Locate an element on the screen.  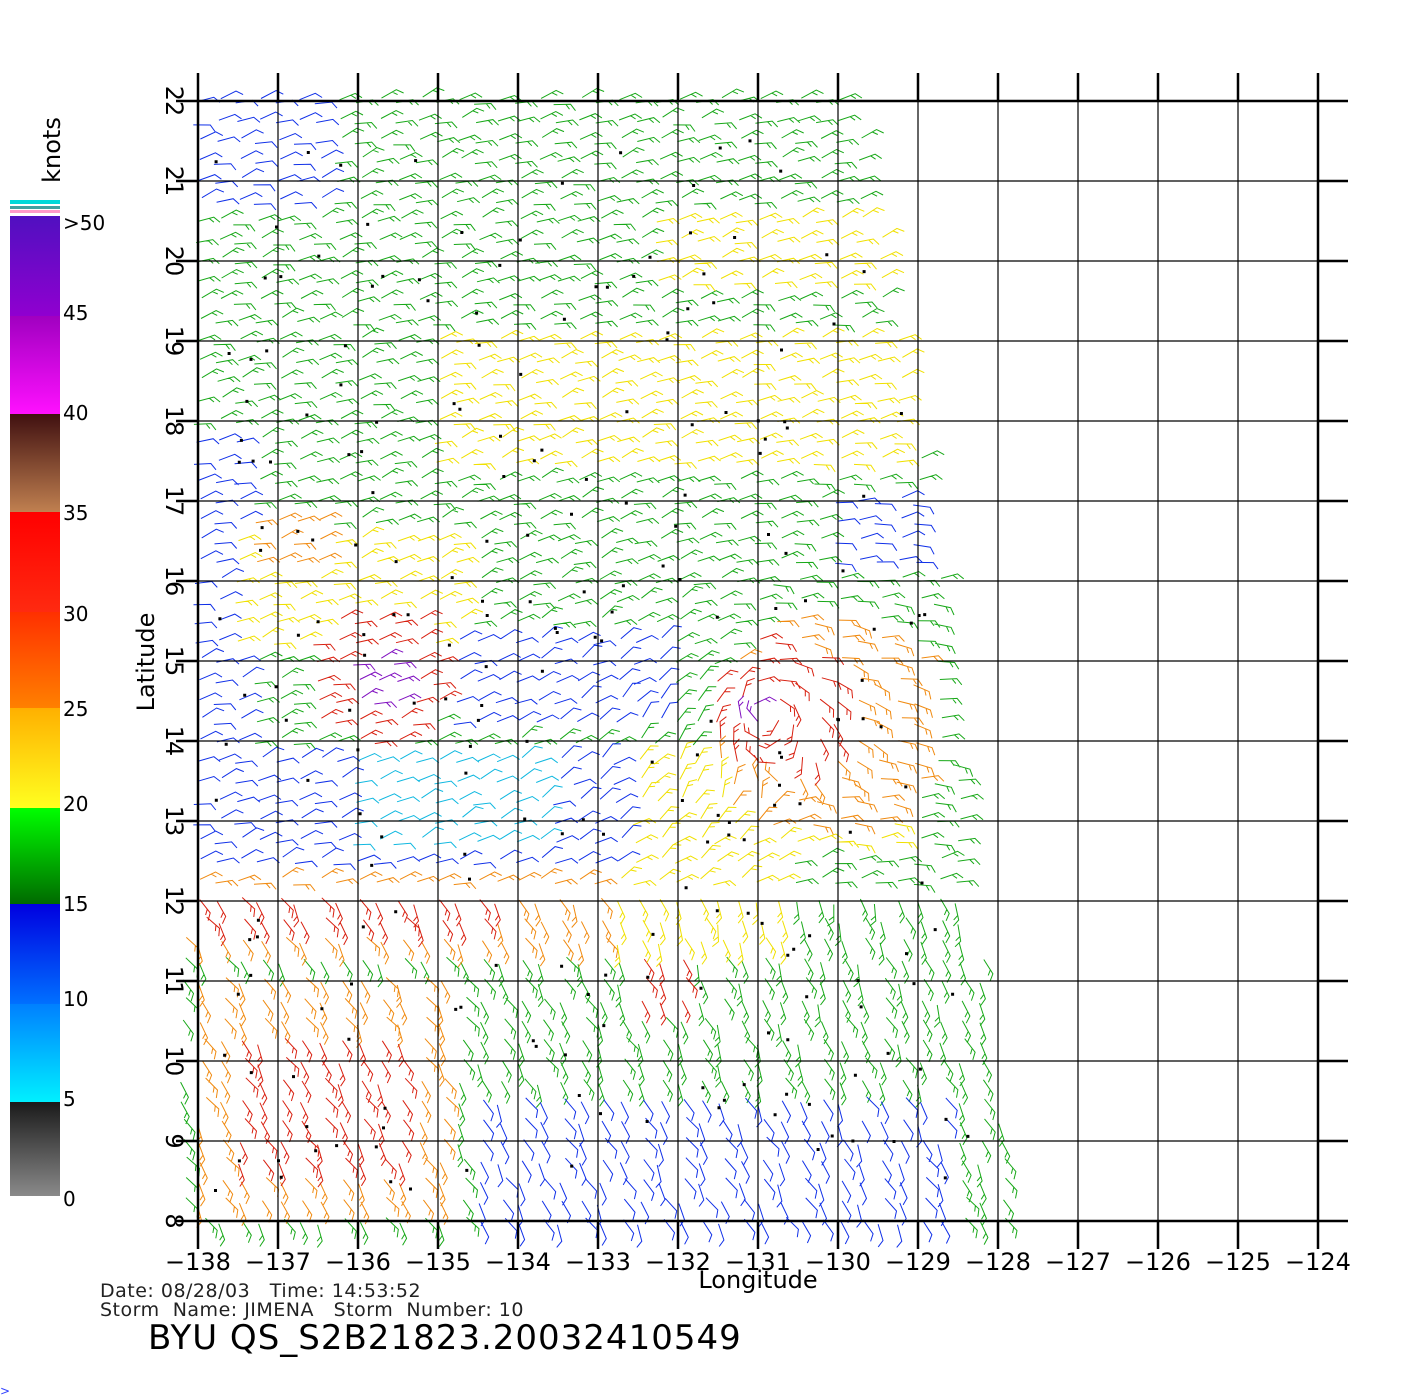
longitude-tick-label: −130 is located at coordinates (838, 1262).